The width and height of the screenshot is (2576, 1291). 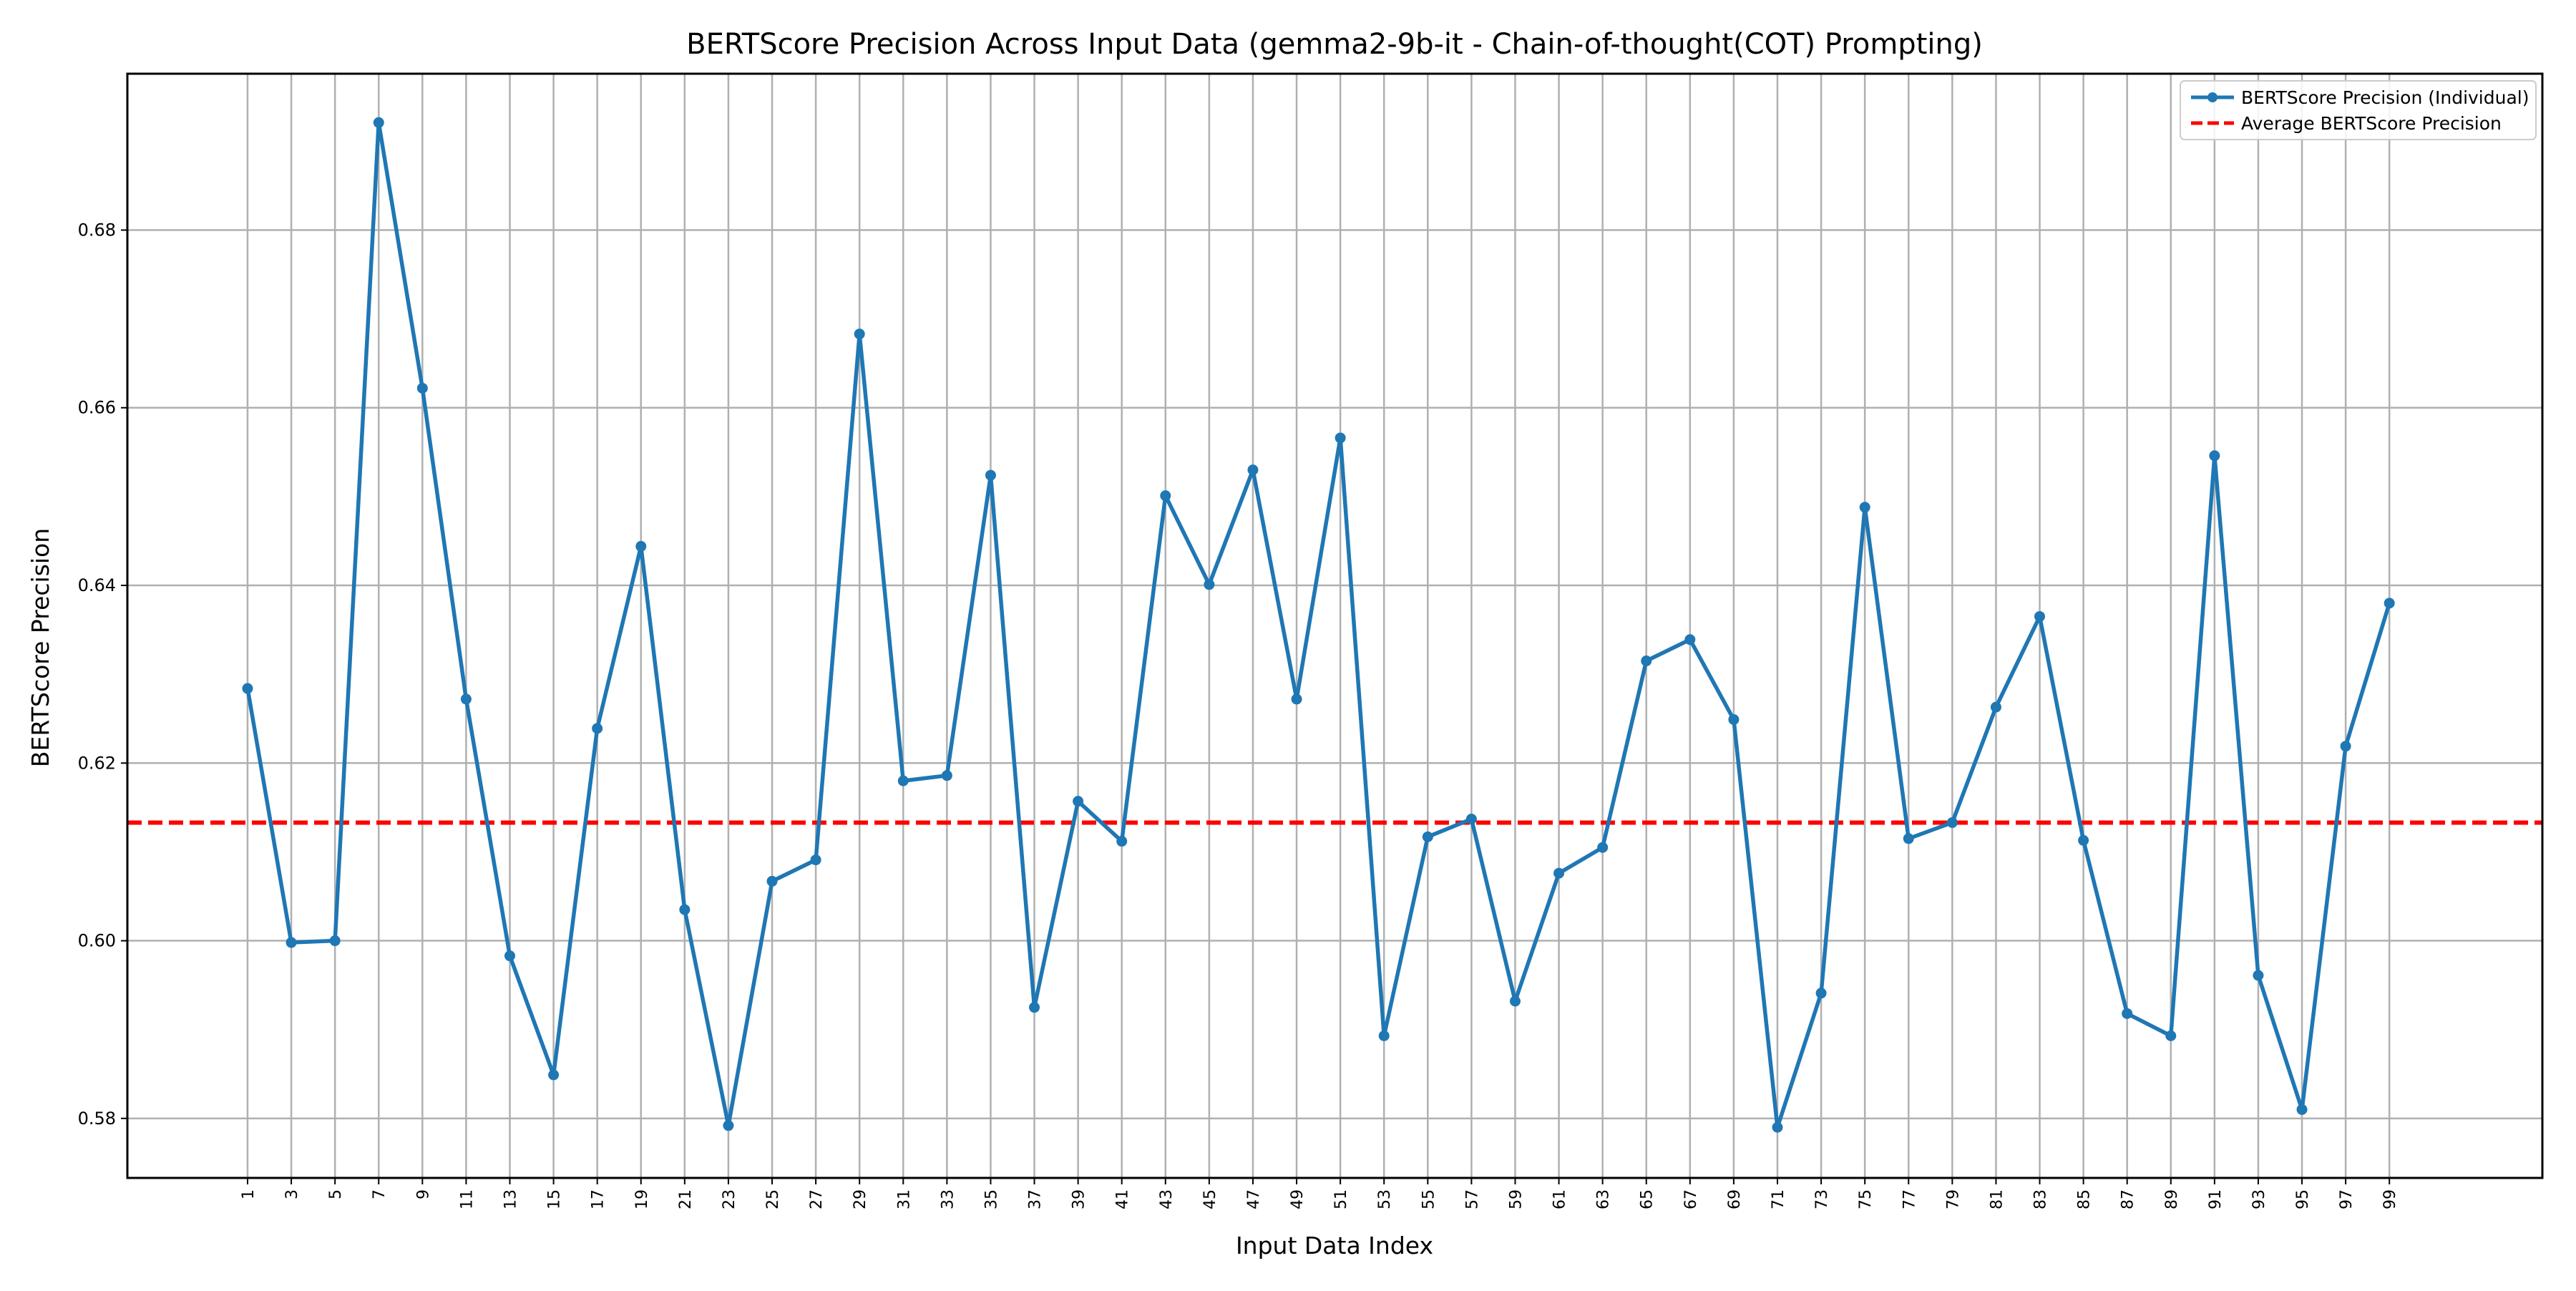 What do you see at coordinates (1953, 1199) in the screenshot?
I see `x-tick-label: 79` at bounding box center [1953, 1199].